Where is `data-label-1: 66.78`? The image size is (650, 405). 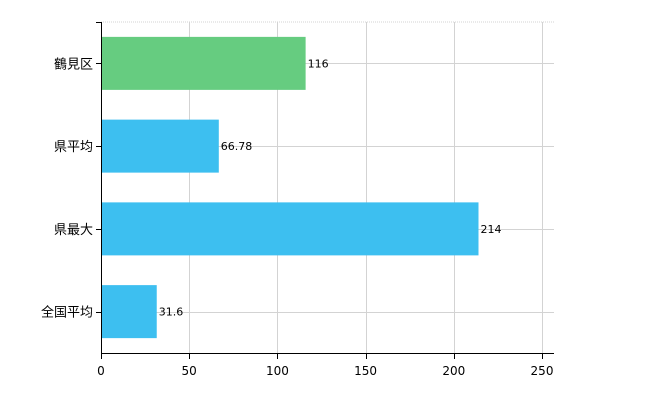 data-label-1: 66.78 is located at coordinates (237, 146).